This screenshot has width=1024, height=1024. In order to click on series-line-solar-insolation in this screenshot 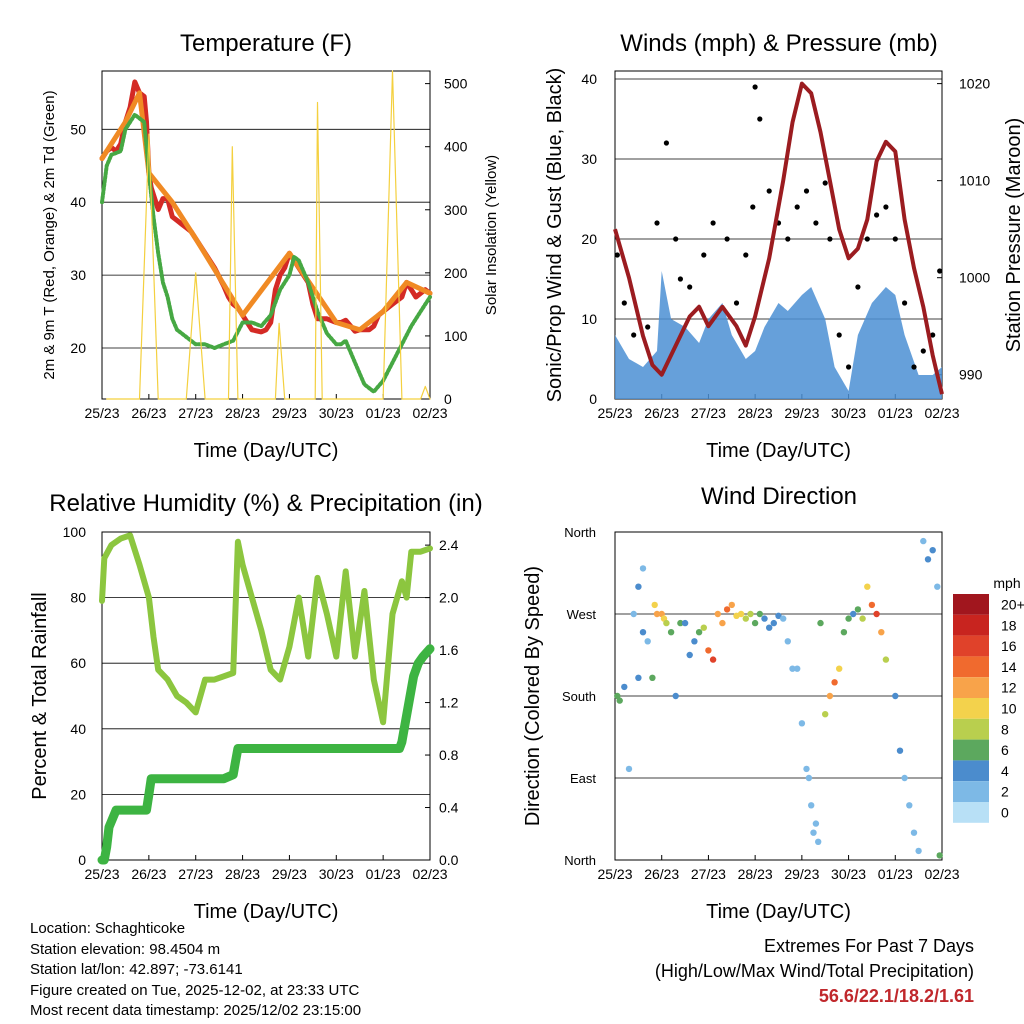, I will do `click(268, 235)`.